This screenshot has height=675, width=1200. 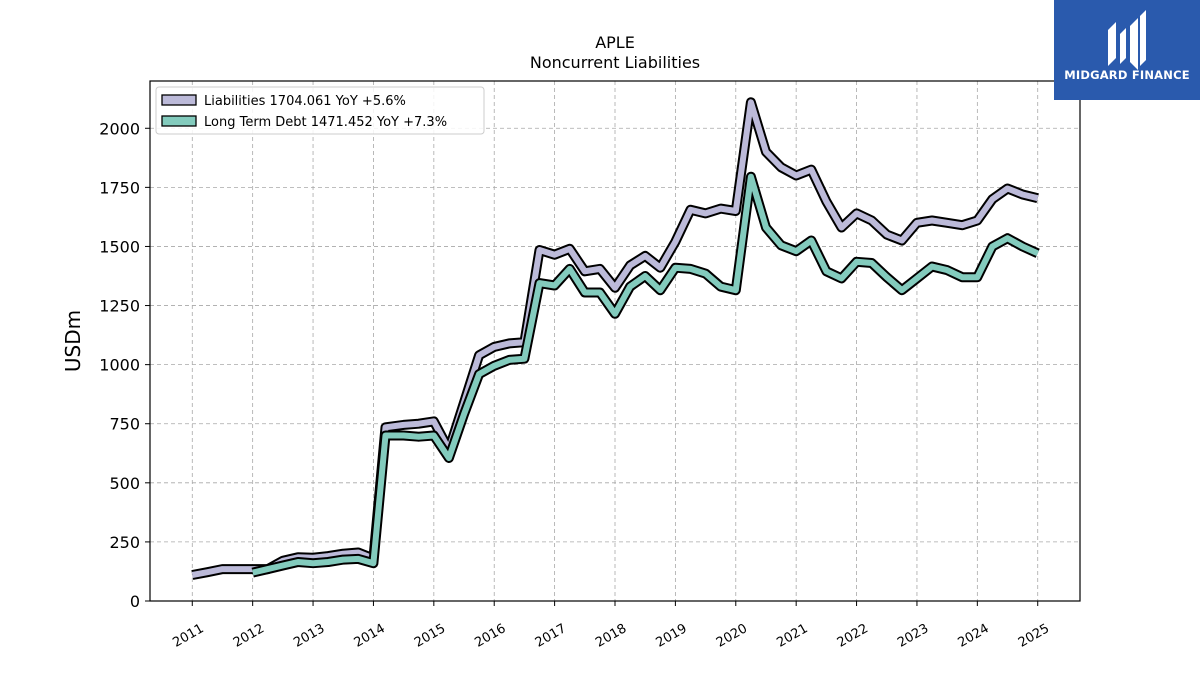 What do you see at coordinates (325, 122) in the screenshot?
I see `legend-label-long-term-debt: Long Term Debt 1471.452 YoY +7.3%` at bounding box center [325, 122].